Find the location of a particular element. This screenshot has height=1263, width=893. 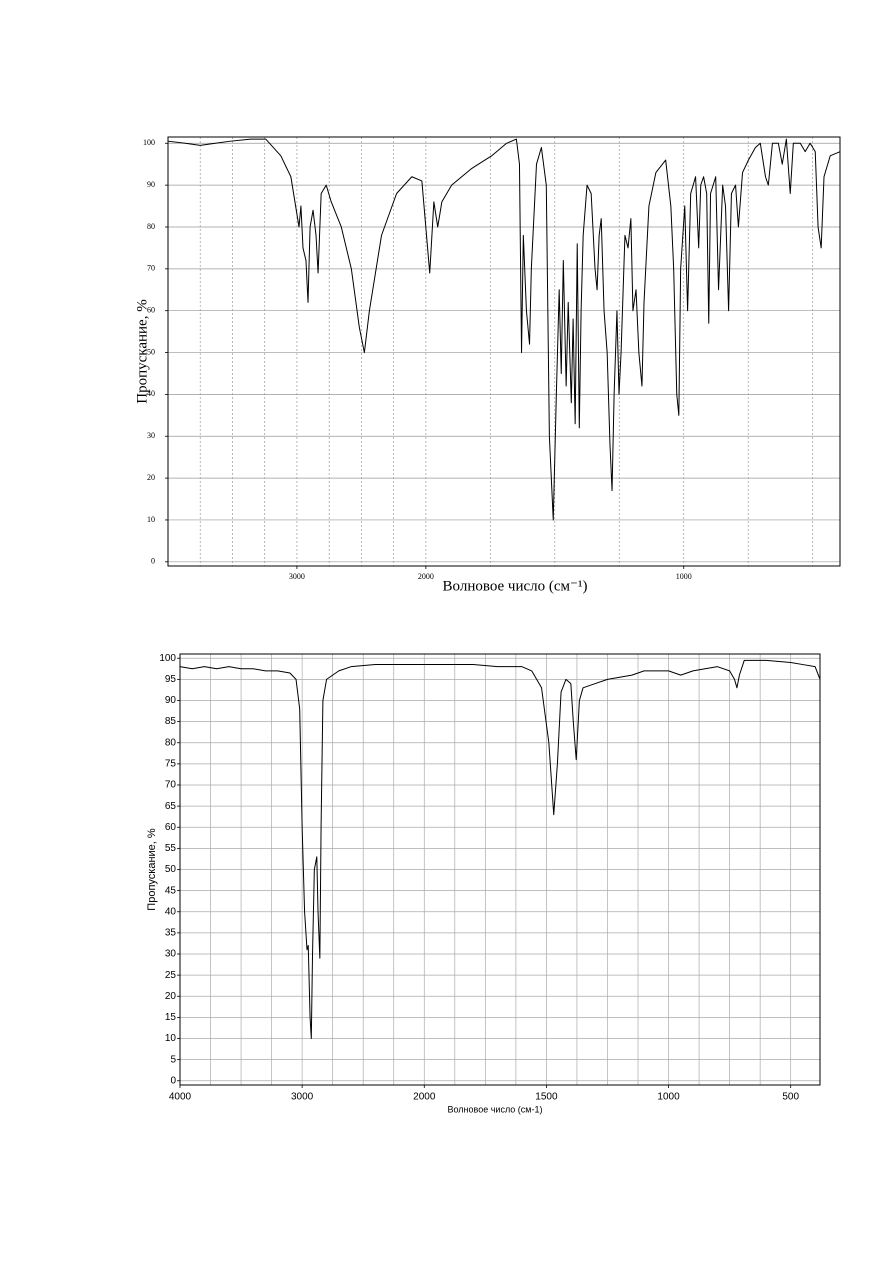

x-tick-label: 500 is located at coordinates (790, 1097).